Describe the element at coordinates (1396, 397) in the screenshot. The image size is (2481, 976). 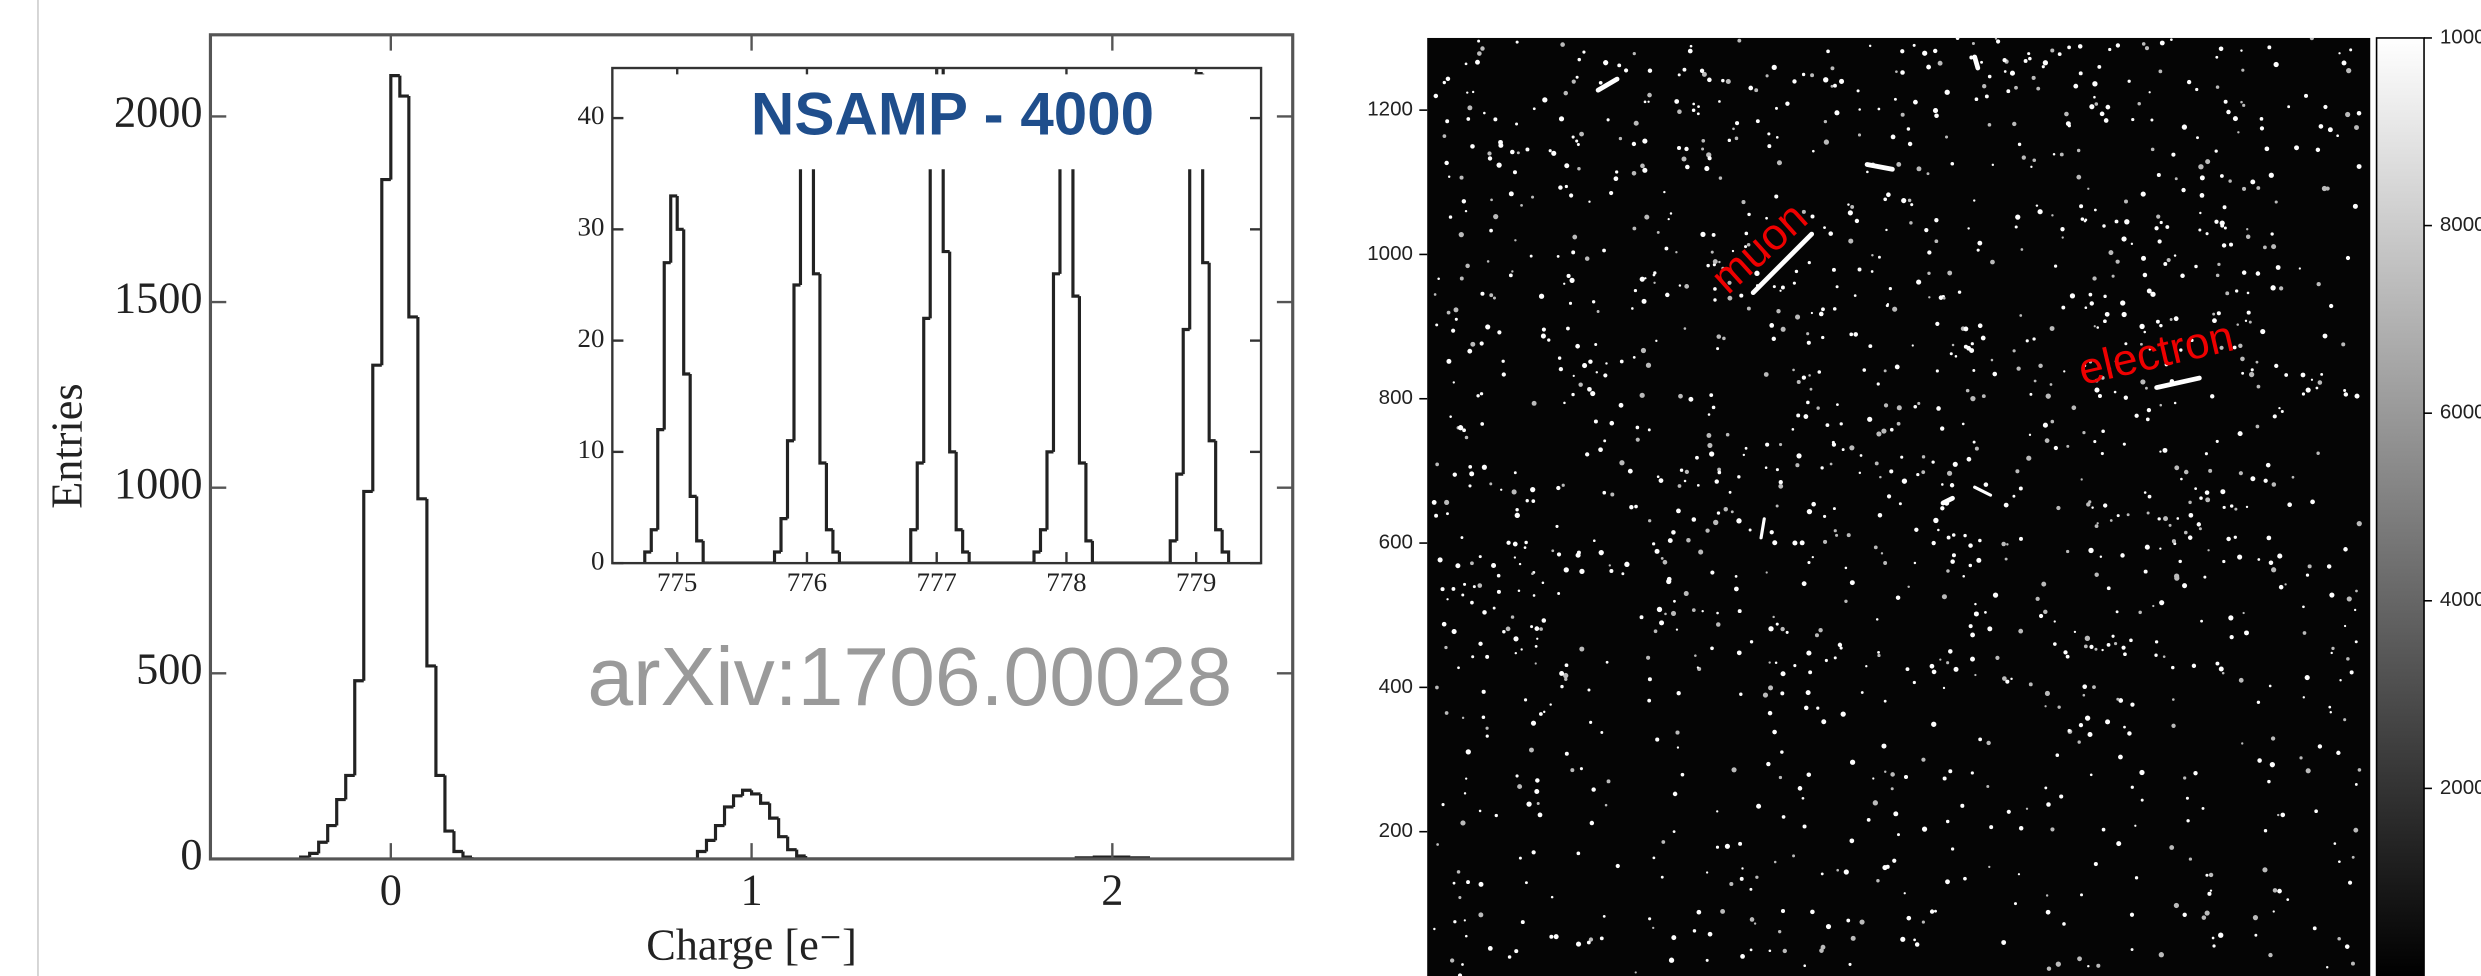
I see `y-tick-label: 800` at that location.